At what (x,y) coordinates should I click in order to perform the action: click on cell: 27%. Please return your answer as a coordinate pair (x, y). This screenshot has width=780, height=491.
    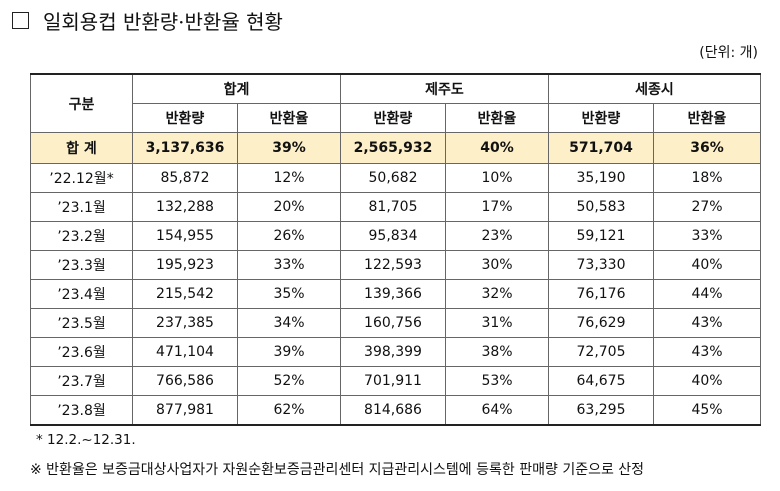
    Looking at the image, I should click on (707, 207).